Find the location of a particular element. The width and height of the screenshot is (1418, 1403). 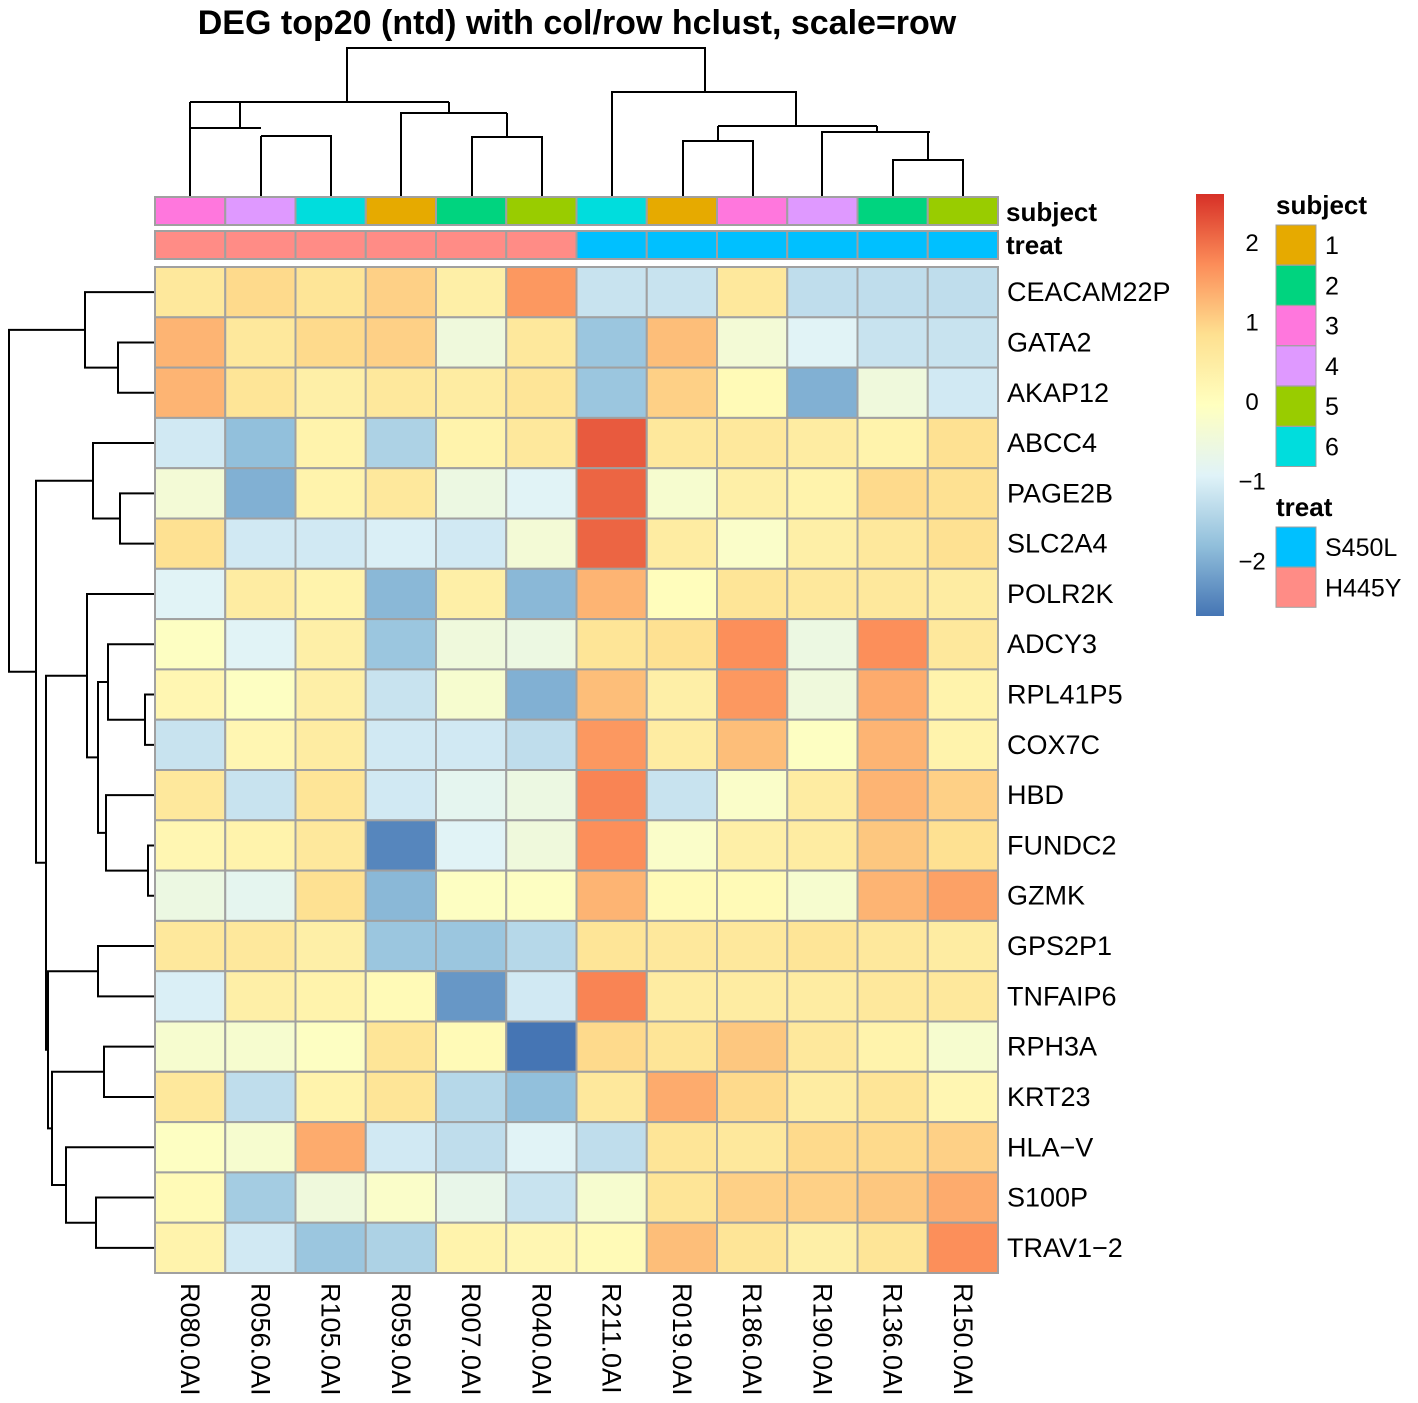

legend-label: 5 is located at coordinates (1332, 407).